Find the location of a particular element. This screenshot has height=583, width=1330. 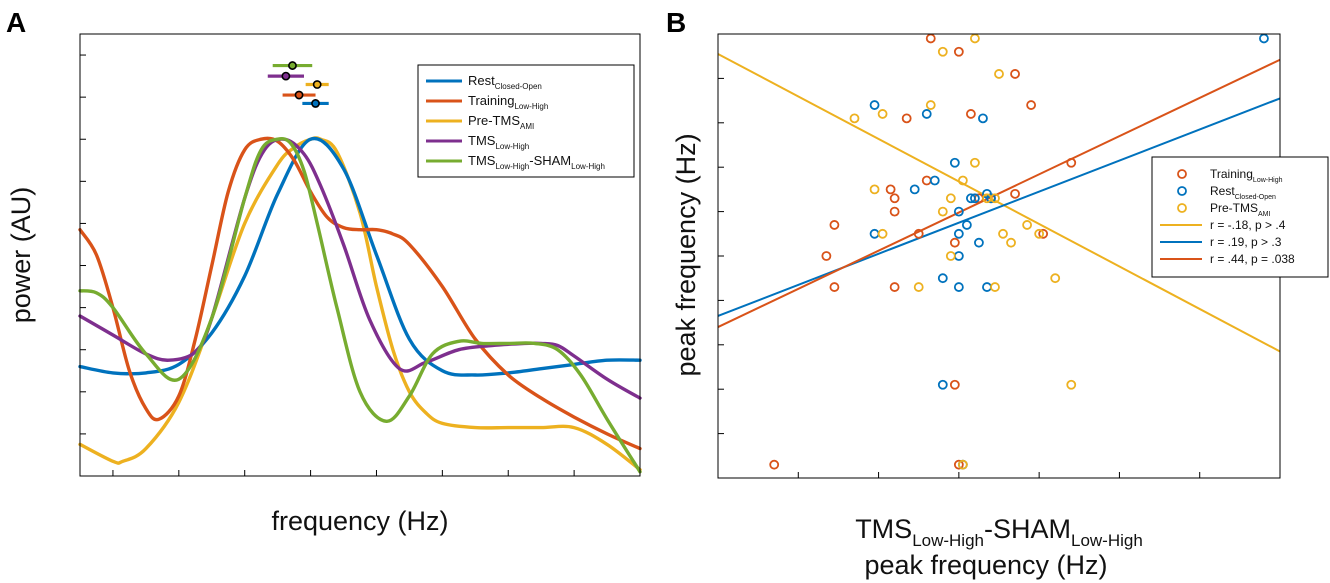

x-axis-label-b-line2: peak frequency (Hz) is located at coordinates (985, 565).